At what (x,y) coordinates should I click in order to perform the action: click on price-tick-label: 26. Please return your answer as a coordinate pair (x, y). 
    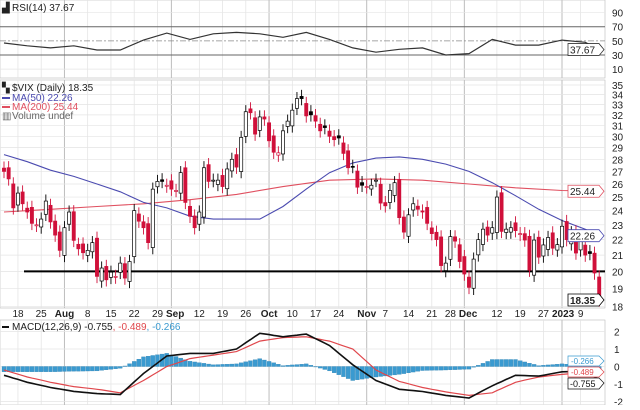
    Looking at the image, I should click on (618, 185).